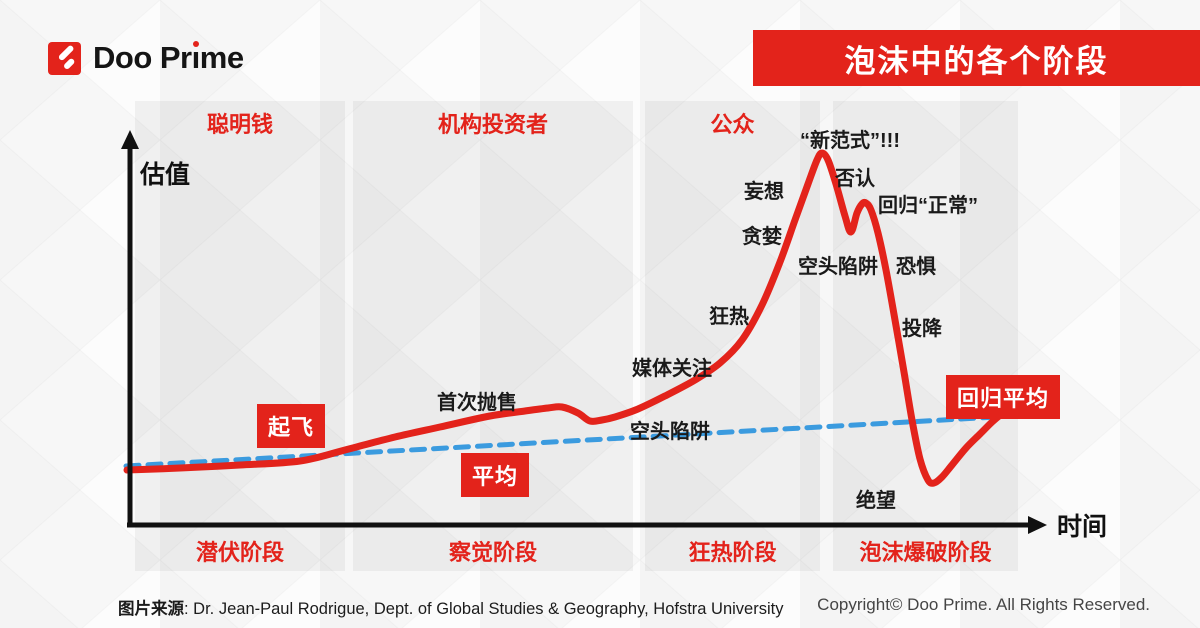  What do you see at coordinates (732, 336) in the screenshot?
I see `phase-band-mania` at bounding box center [732, 336].